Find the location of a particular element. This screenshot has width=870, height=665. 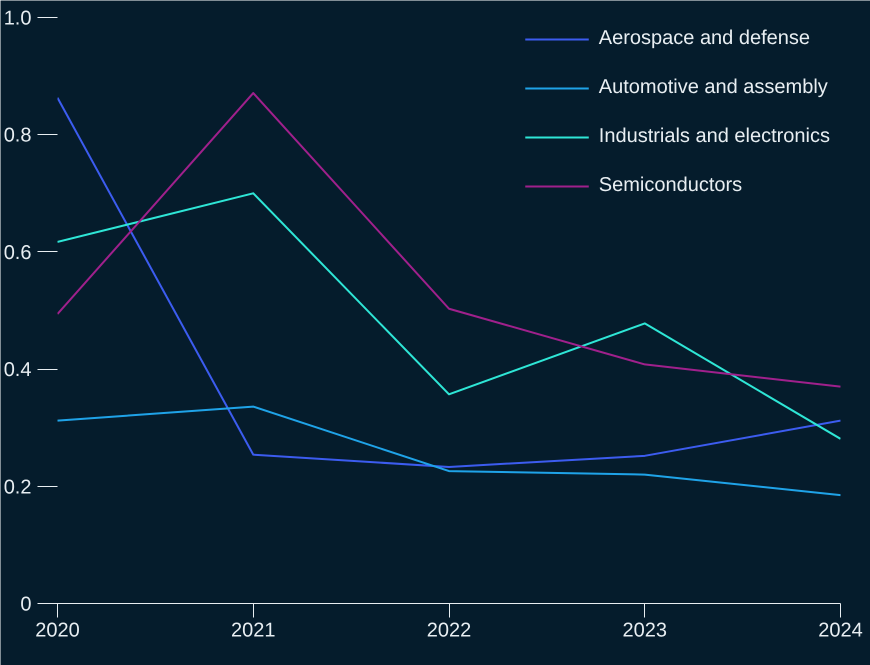

y-tick-label: 0.2 is located at coordinates (18, 487).